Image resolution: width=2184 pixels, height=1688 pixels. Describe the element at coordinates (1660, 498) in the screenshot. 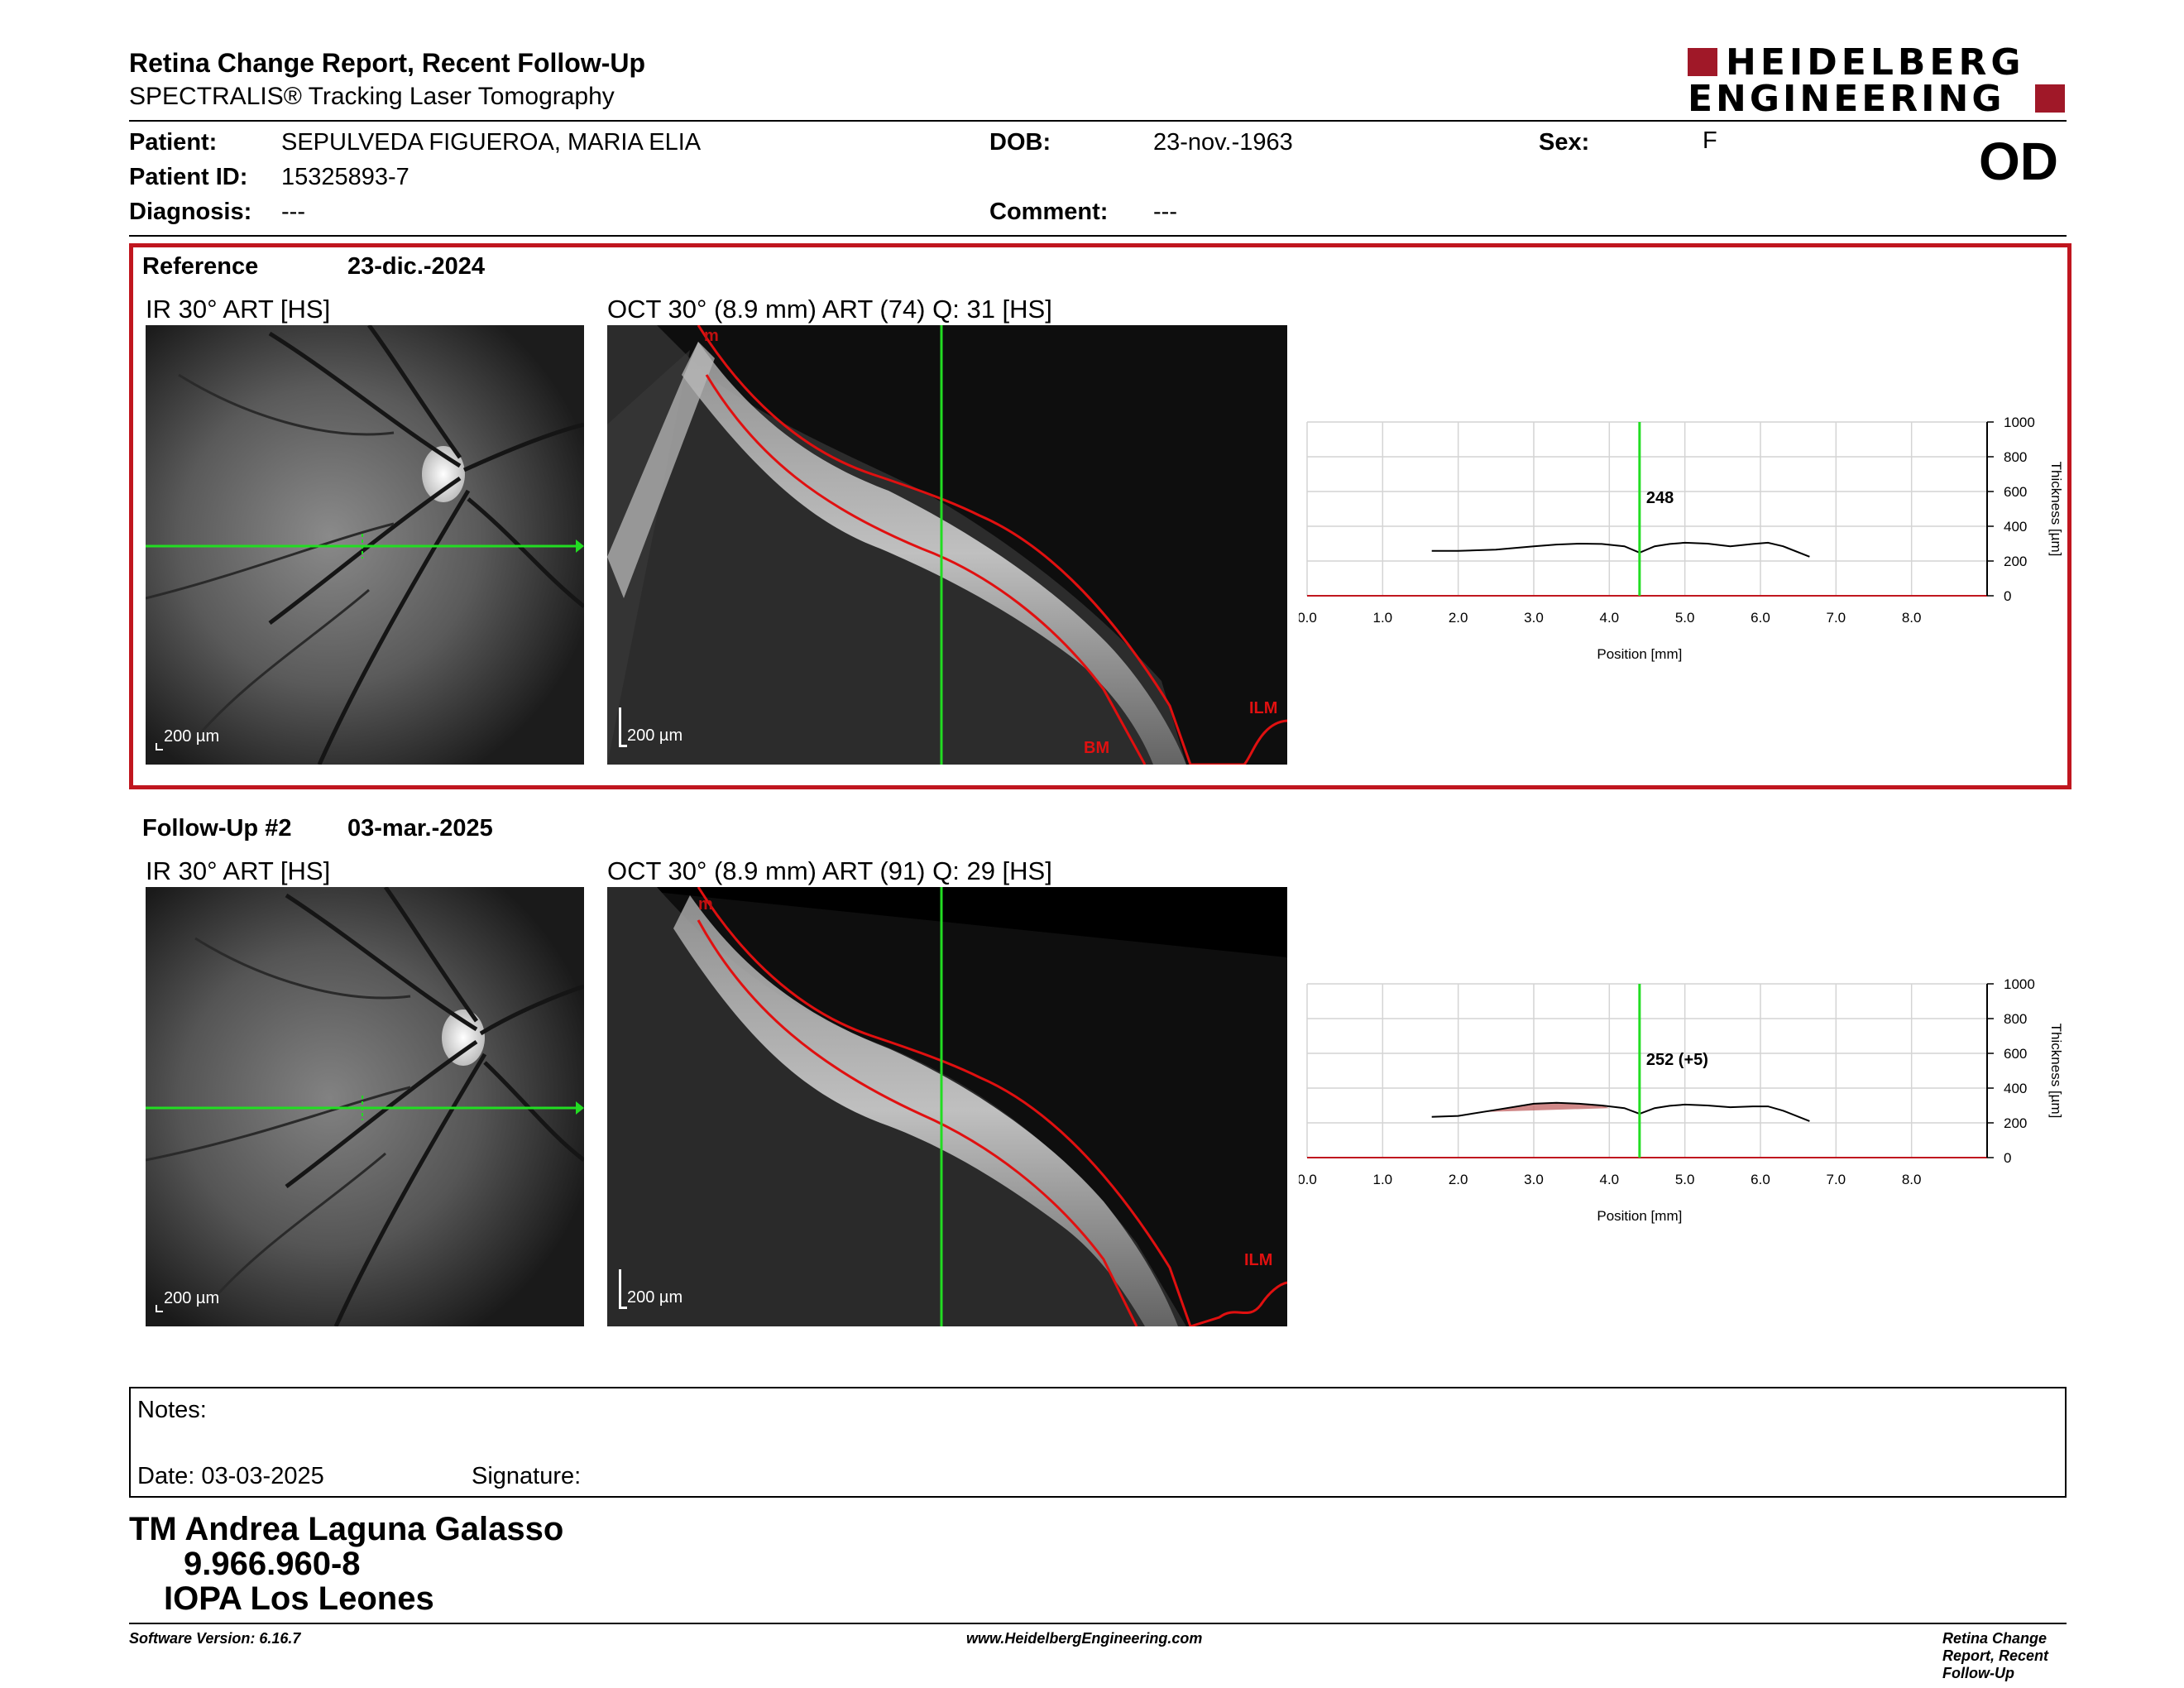

I see `cursor-value-label: 248` at that location.